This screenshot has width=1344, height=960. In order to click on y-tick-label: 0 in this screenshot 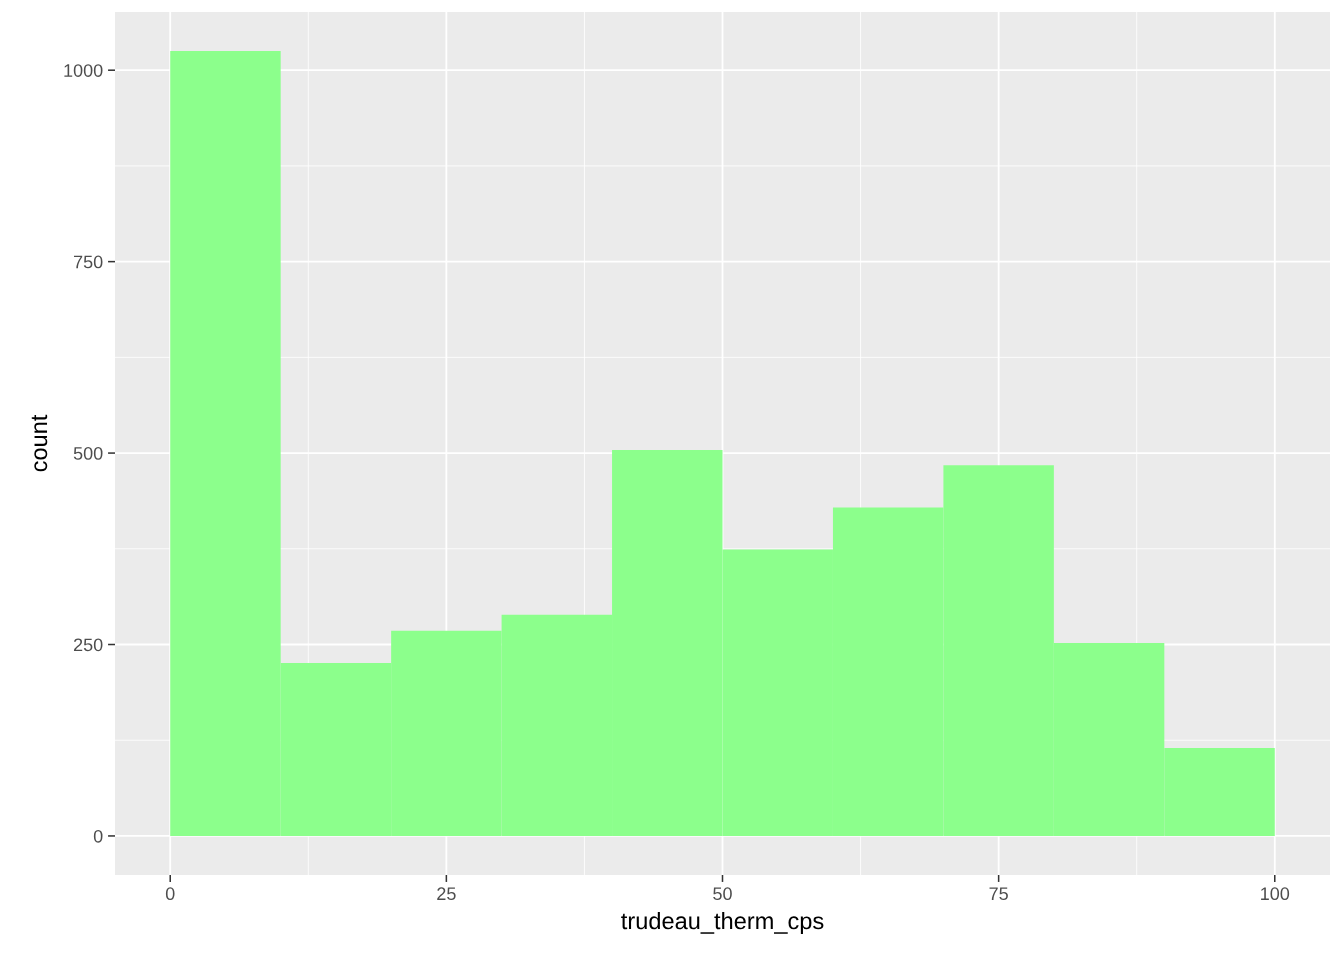, I will do `click(98, 836)`.